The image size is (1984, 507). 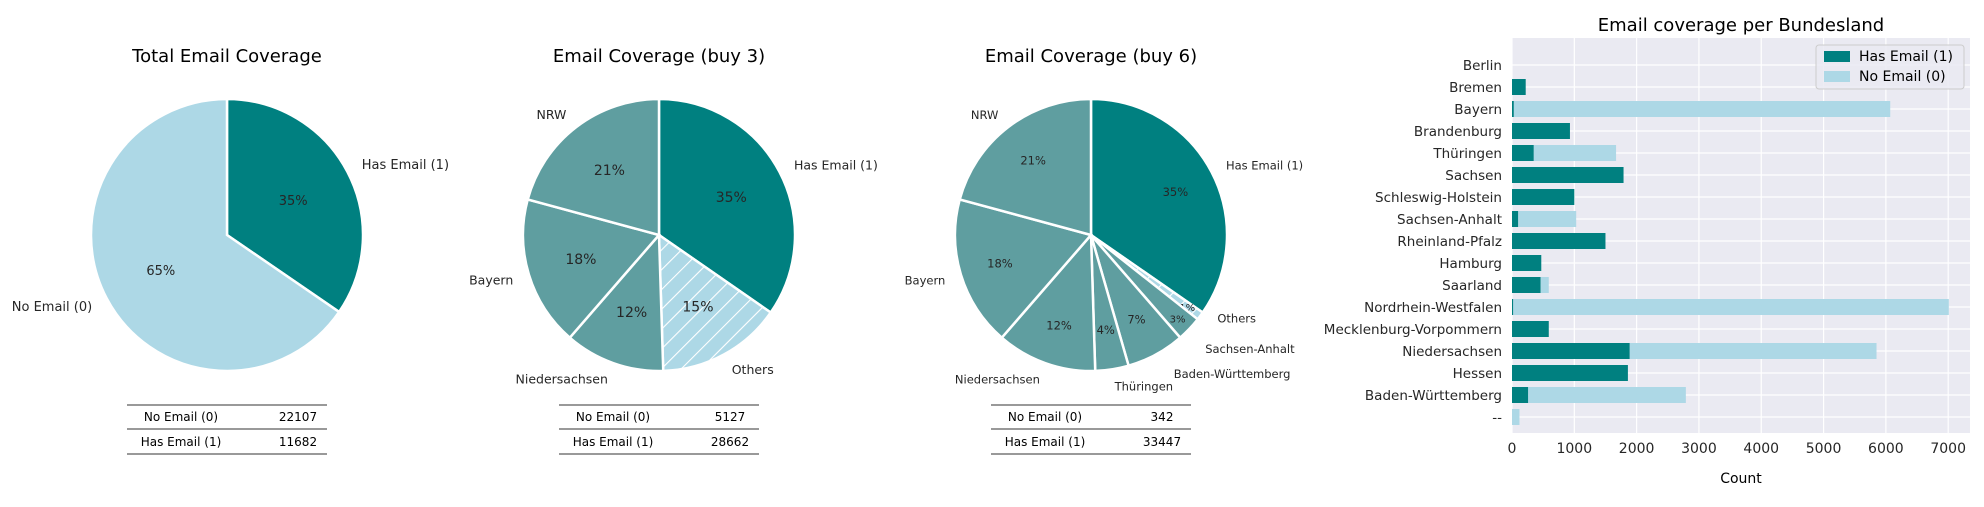 What do you see at coordinates (1162, 417) in the screenshot?
I see `table-row-value: 342` at bounding box center [1162, 417].